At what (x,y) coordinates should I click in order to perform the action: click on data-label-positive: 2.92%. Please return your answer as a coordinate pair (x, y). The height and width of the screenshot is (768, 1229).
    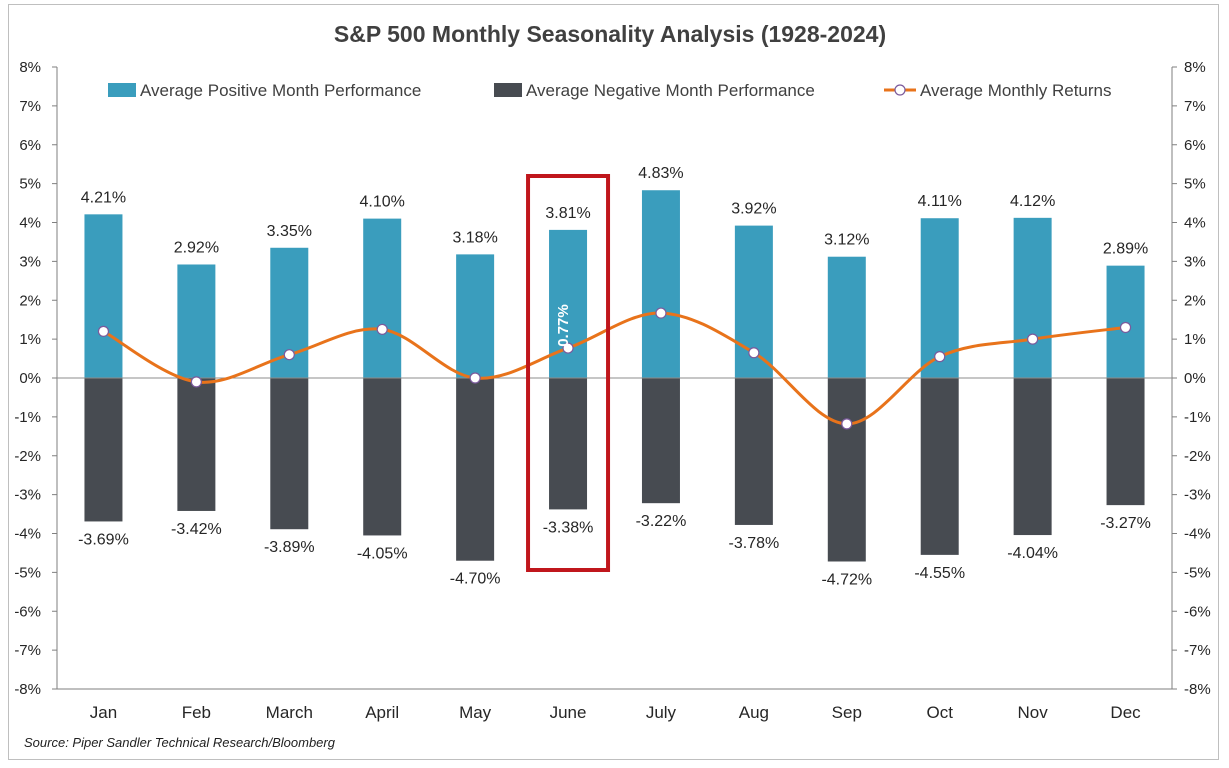
    Looking at the image, I should click on (196, 247).